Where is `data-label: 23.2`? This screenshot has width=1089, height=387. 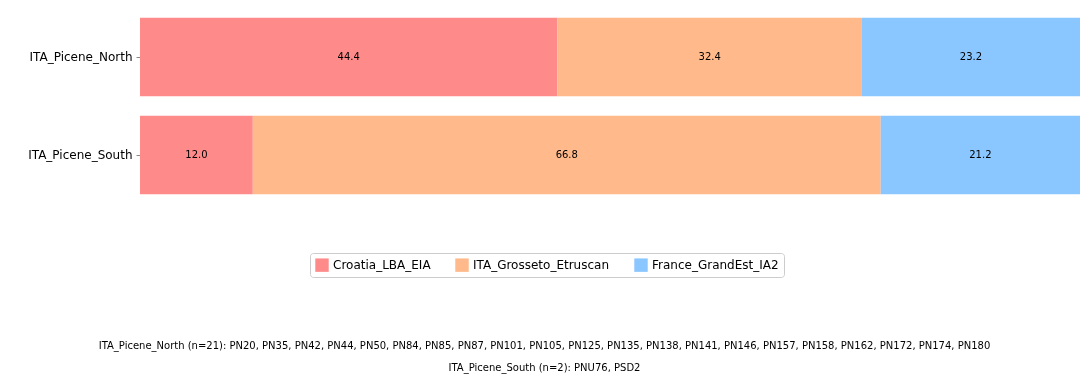 data-label: 23.2 is located at coordinates (971, 56).